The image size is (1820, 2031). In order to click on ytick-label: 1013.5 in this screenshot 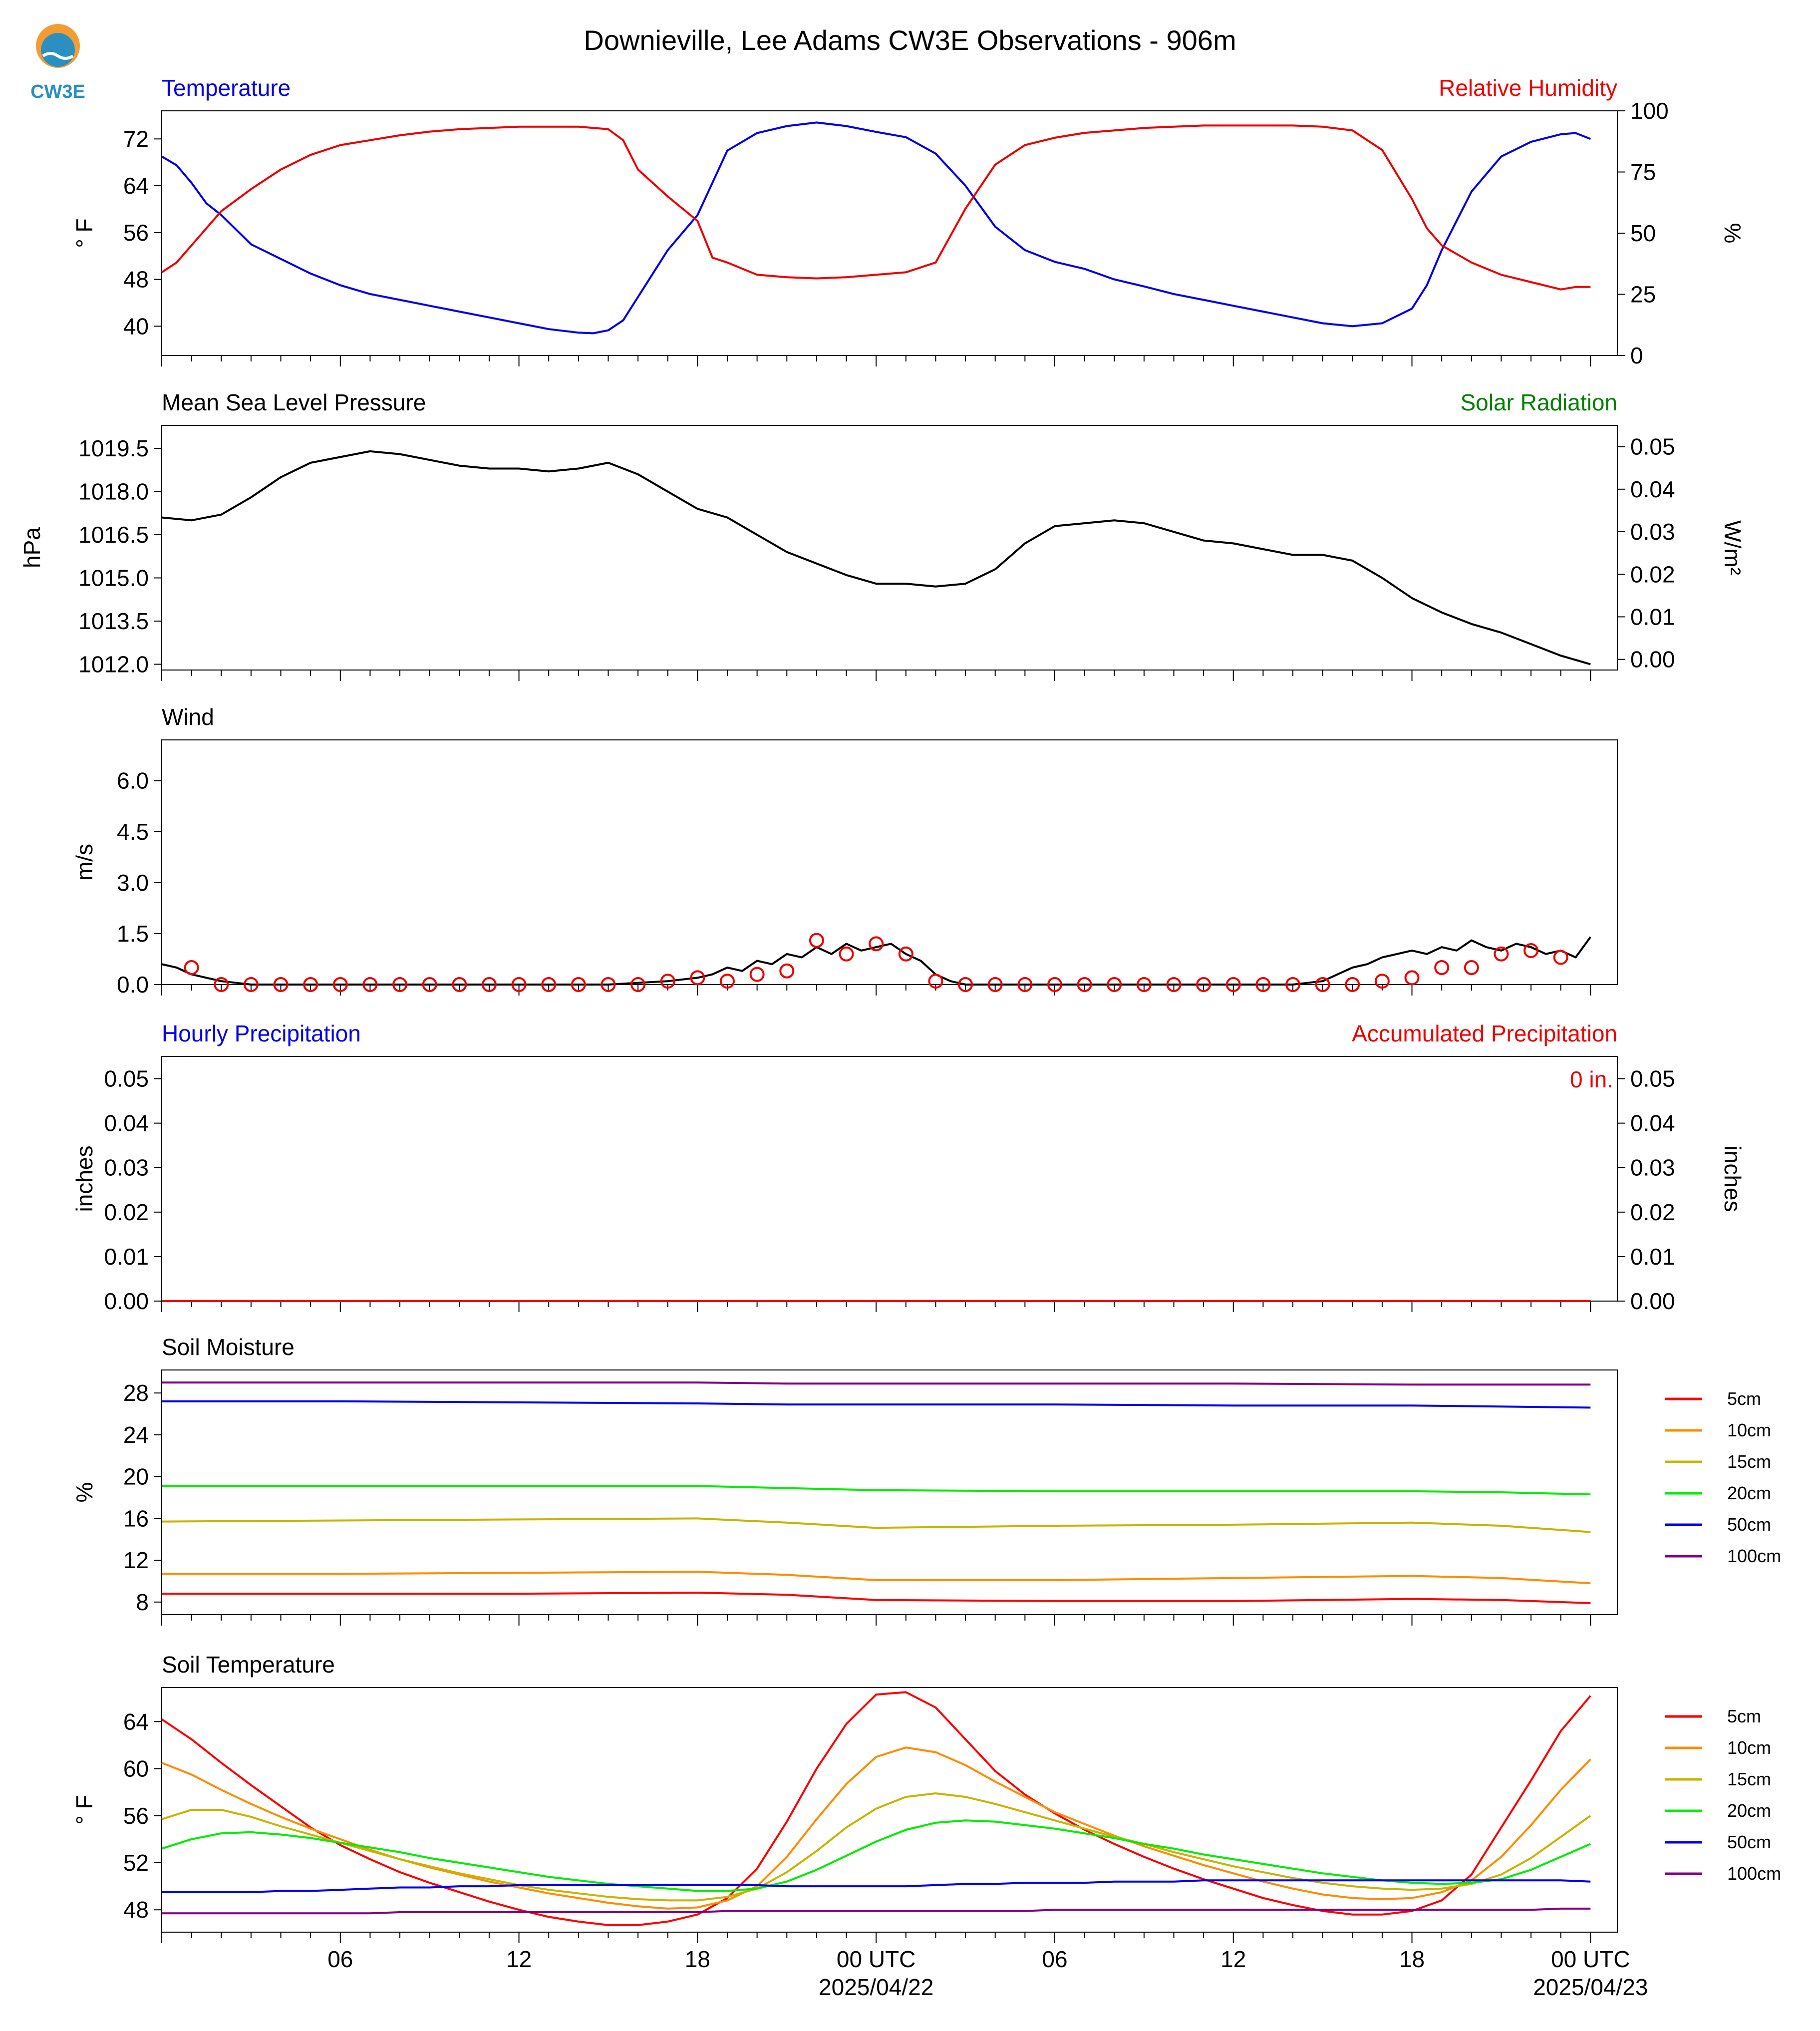, I will do `click(113, 621)`.